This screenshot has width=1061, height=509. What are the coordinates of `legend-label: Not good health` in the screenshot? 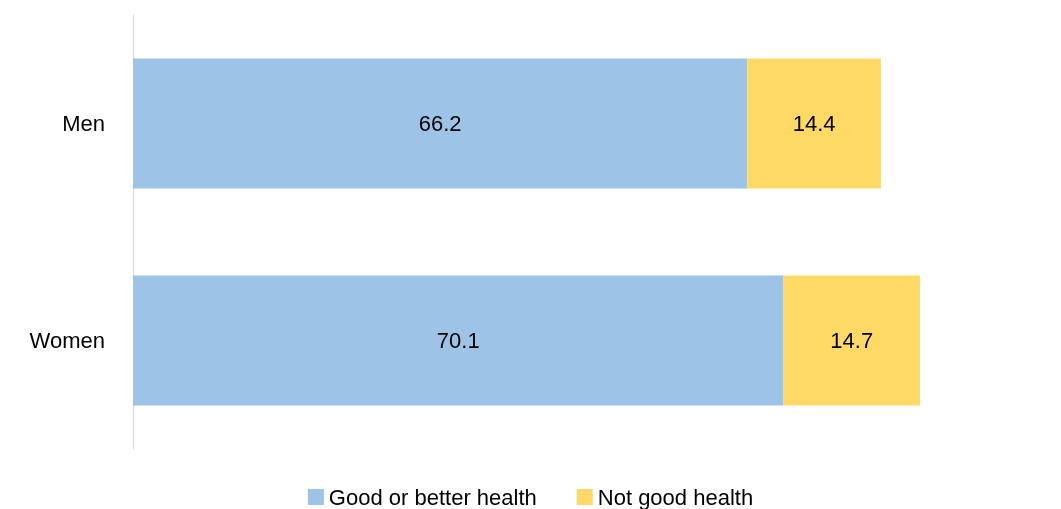 It's located at (675, 496).